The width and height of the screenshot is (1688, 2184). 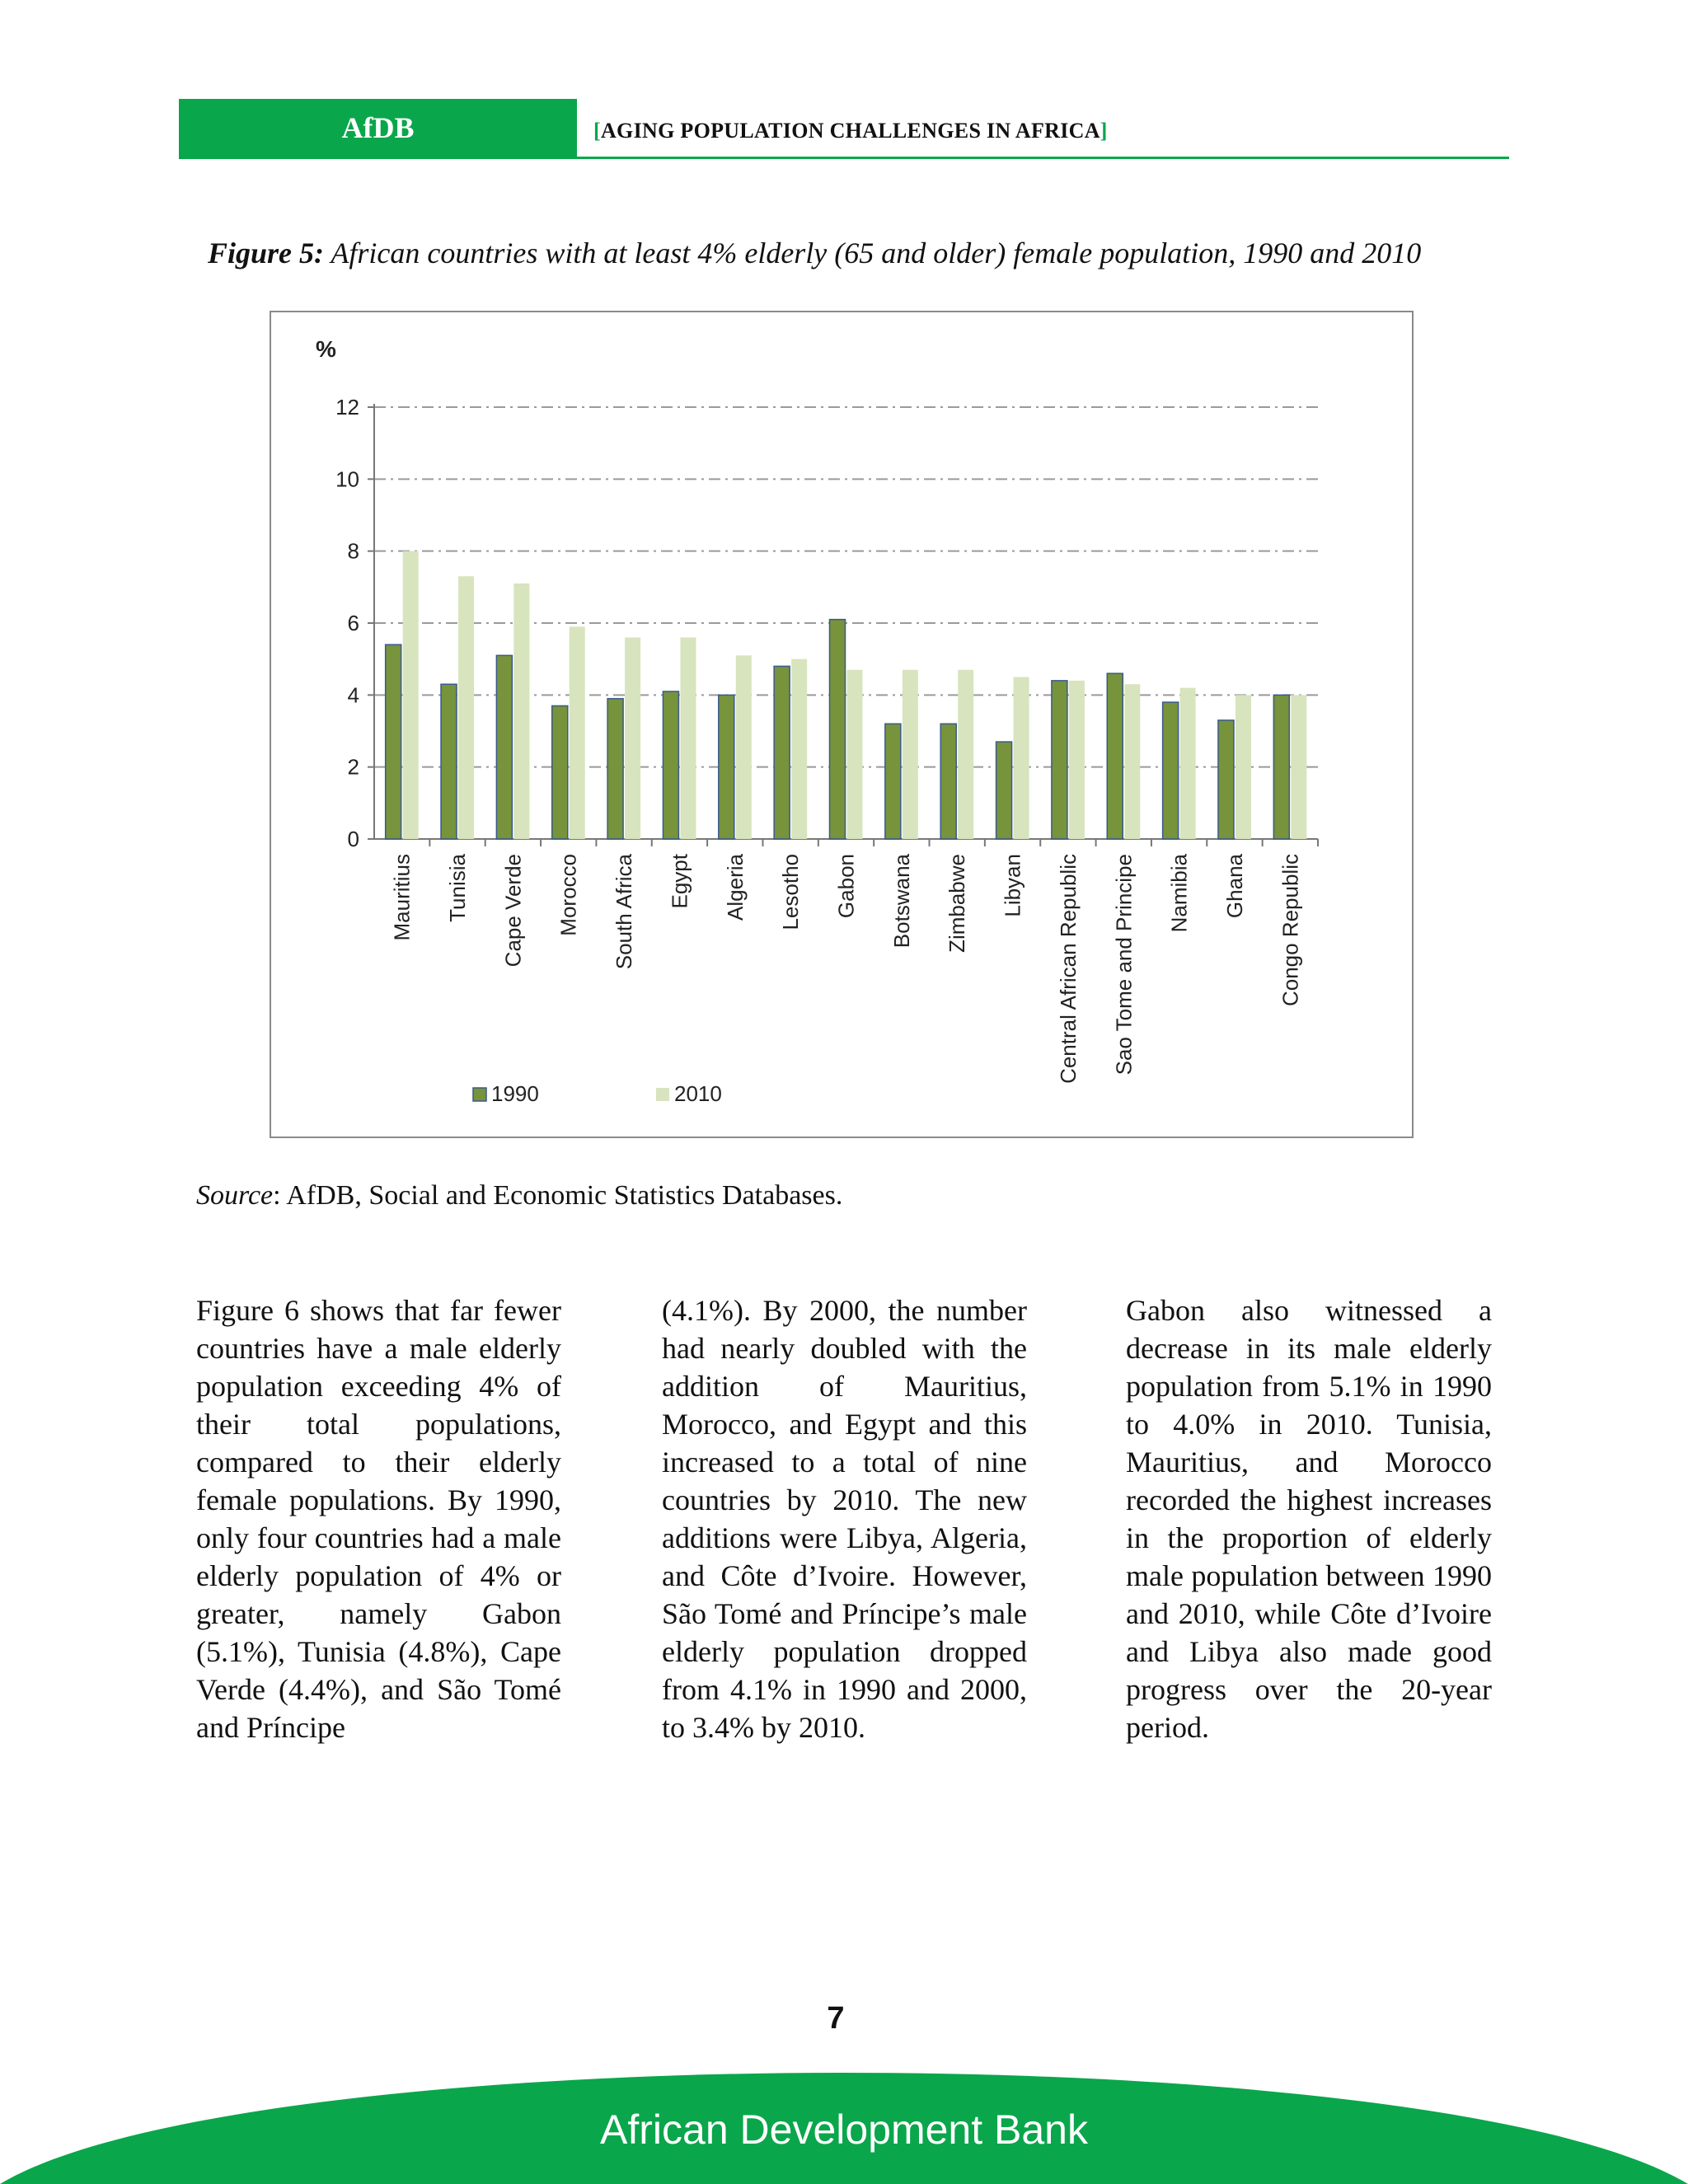 I want to click on bar-2010-gabon, so click(x=854, y=754).